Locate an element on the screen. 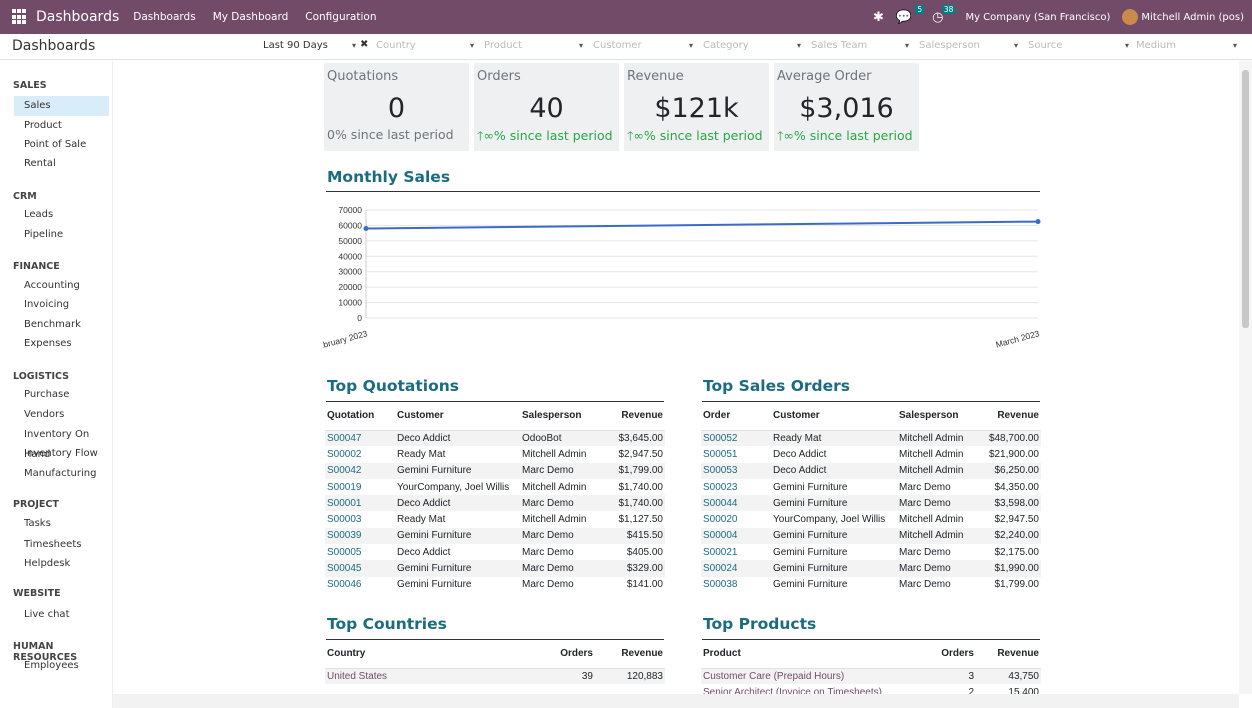 This screenshot has width=1252, height=708. app-brand: Dashboards is located at coordinates (78, 17).